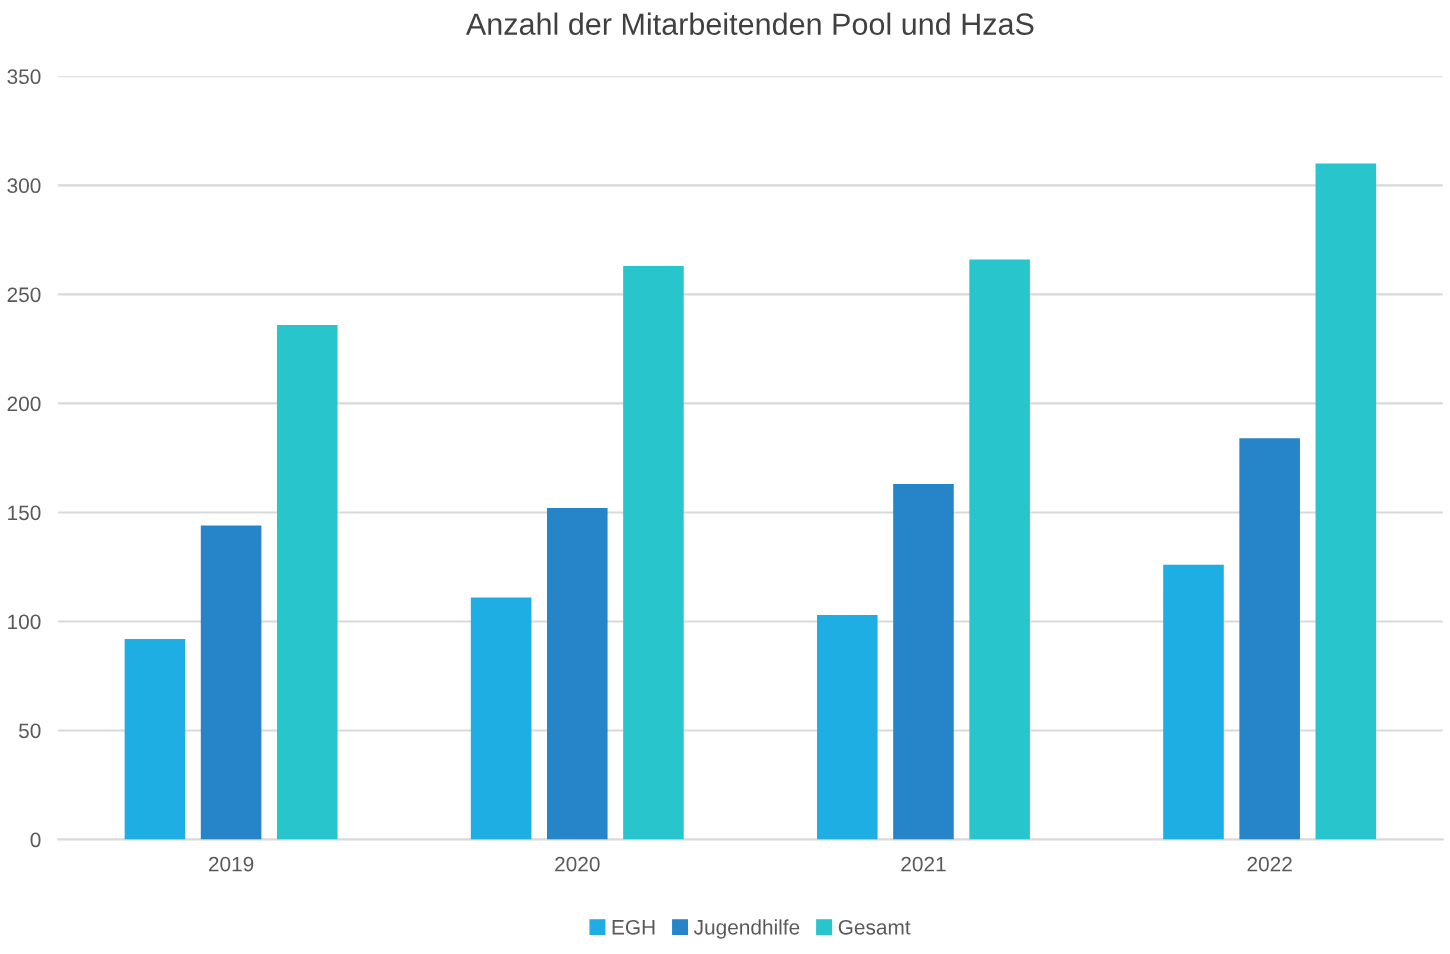 The image size is (1450, 954). Describe the element at coordinates (24, 77) in the screenshot. I see `y-tick-label: 350` at that location.